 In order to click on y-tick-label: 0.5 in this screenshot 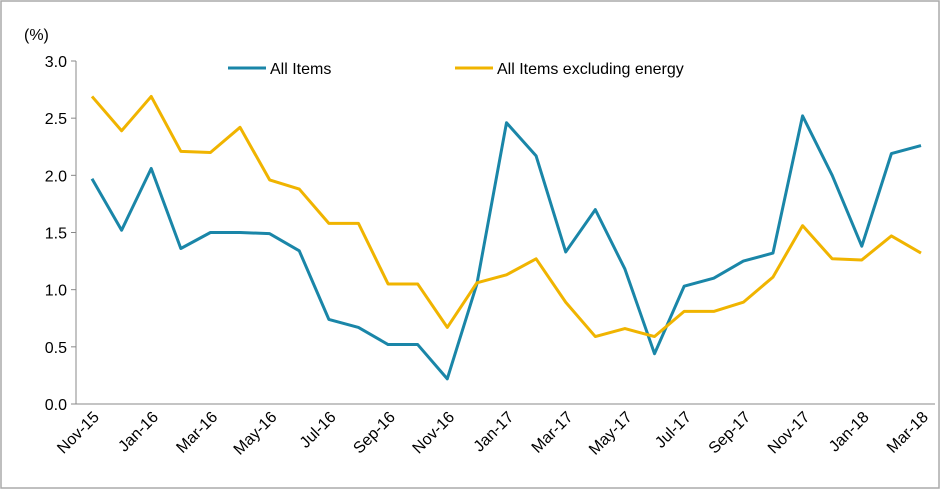, I will do `click(56, 348)`.